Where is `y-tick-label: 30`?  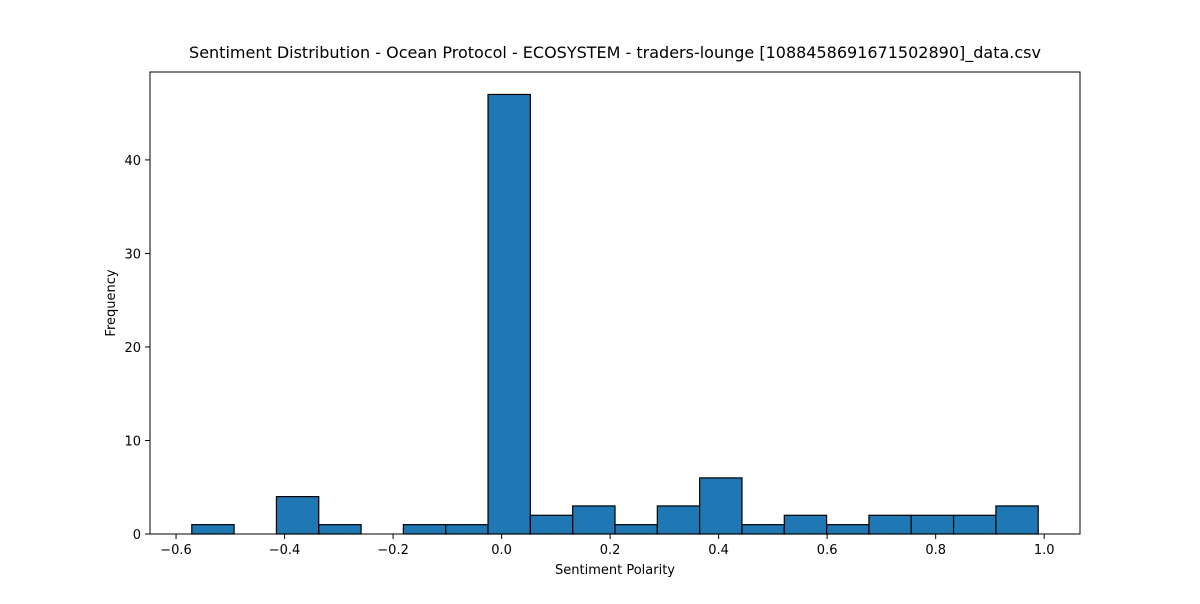
y-tick-label: 30 is located at coordinates (132, 254).